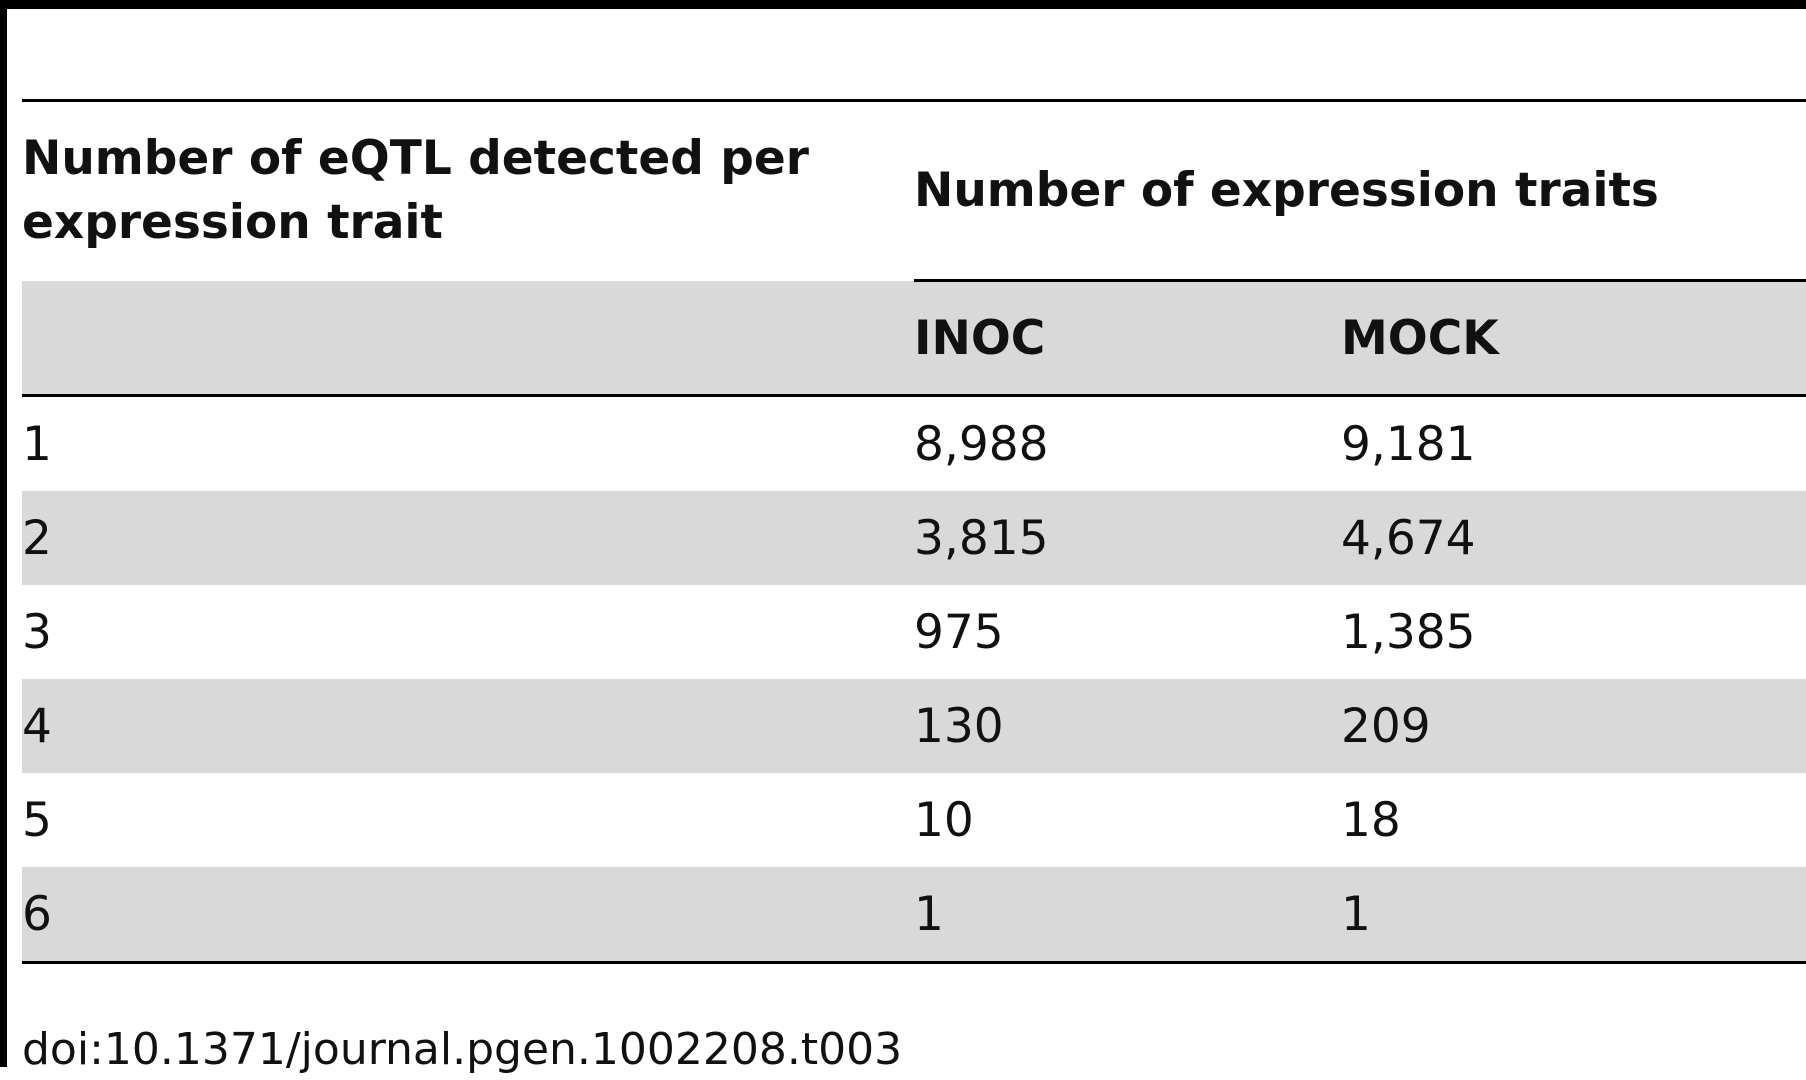  I want to click on table-row: 6 1 1, so click(914, 915).